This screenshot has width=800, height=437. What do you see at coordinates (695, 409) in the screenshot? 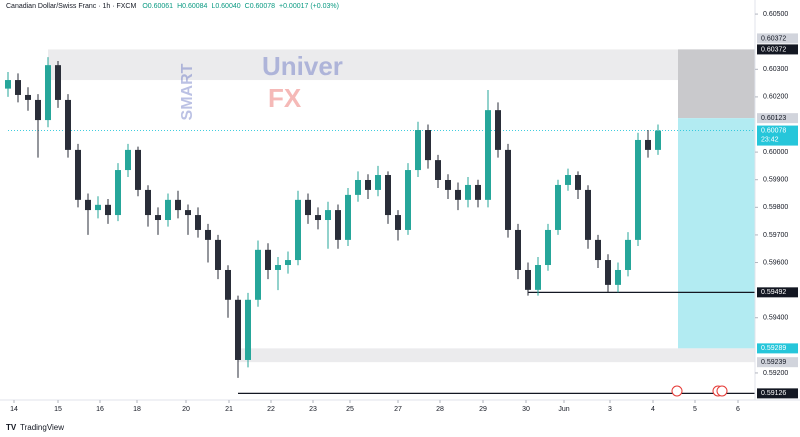
I see `x-tick-label: 5` at bounding box center [695, 409].